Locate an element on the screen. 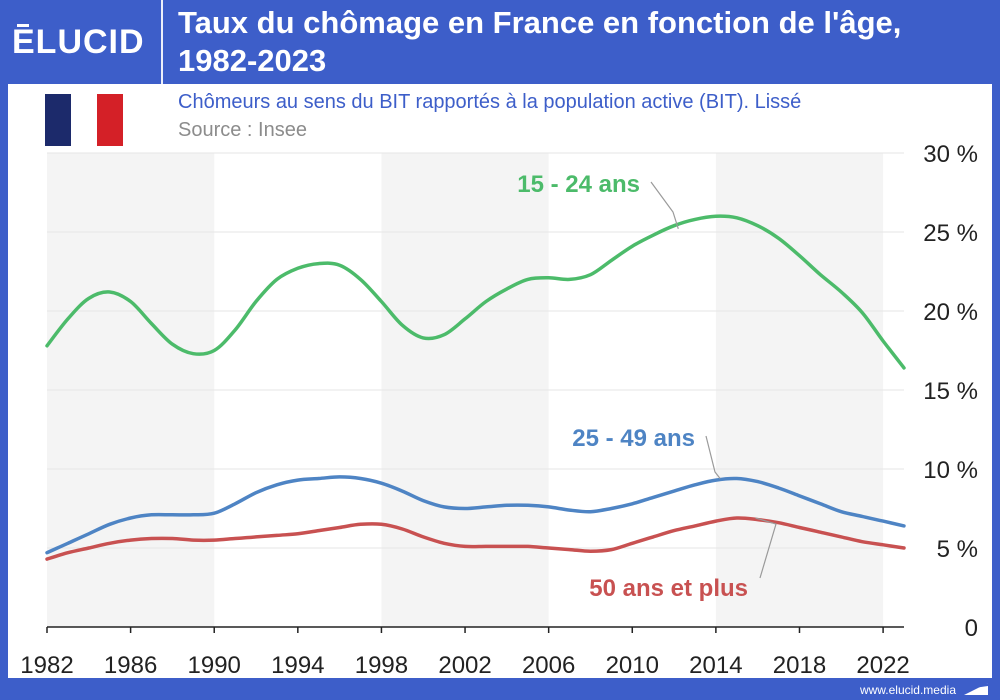 Image resolution: width=1000 pixels, height=700 pixels. series-label: 50 ans et plus is located at coordinates (668, 588).